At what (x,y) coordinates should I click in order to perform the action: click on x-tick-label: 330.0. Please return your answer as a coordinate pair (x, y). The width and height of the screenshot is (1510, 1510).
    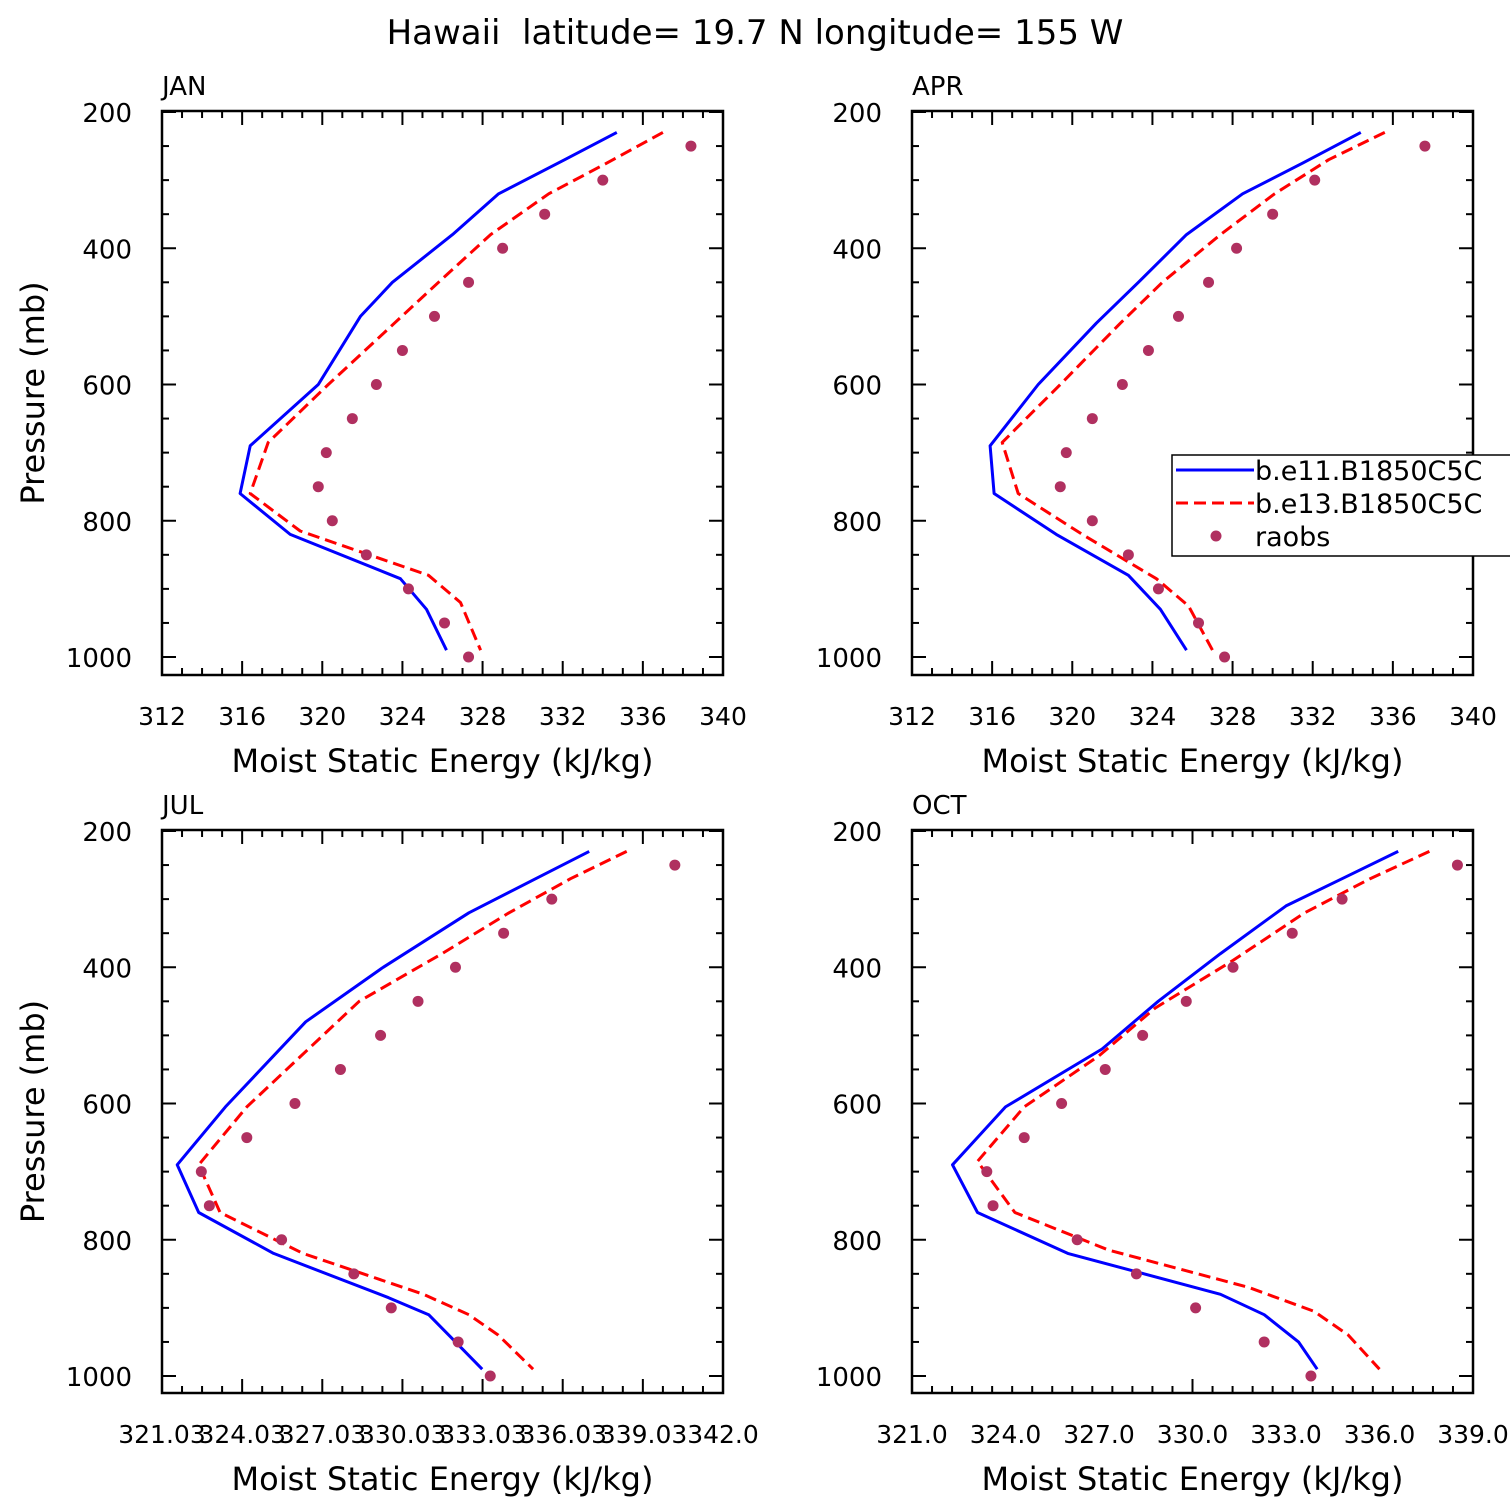
    Looking at the image, I should click on (1193, 1434).